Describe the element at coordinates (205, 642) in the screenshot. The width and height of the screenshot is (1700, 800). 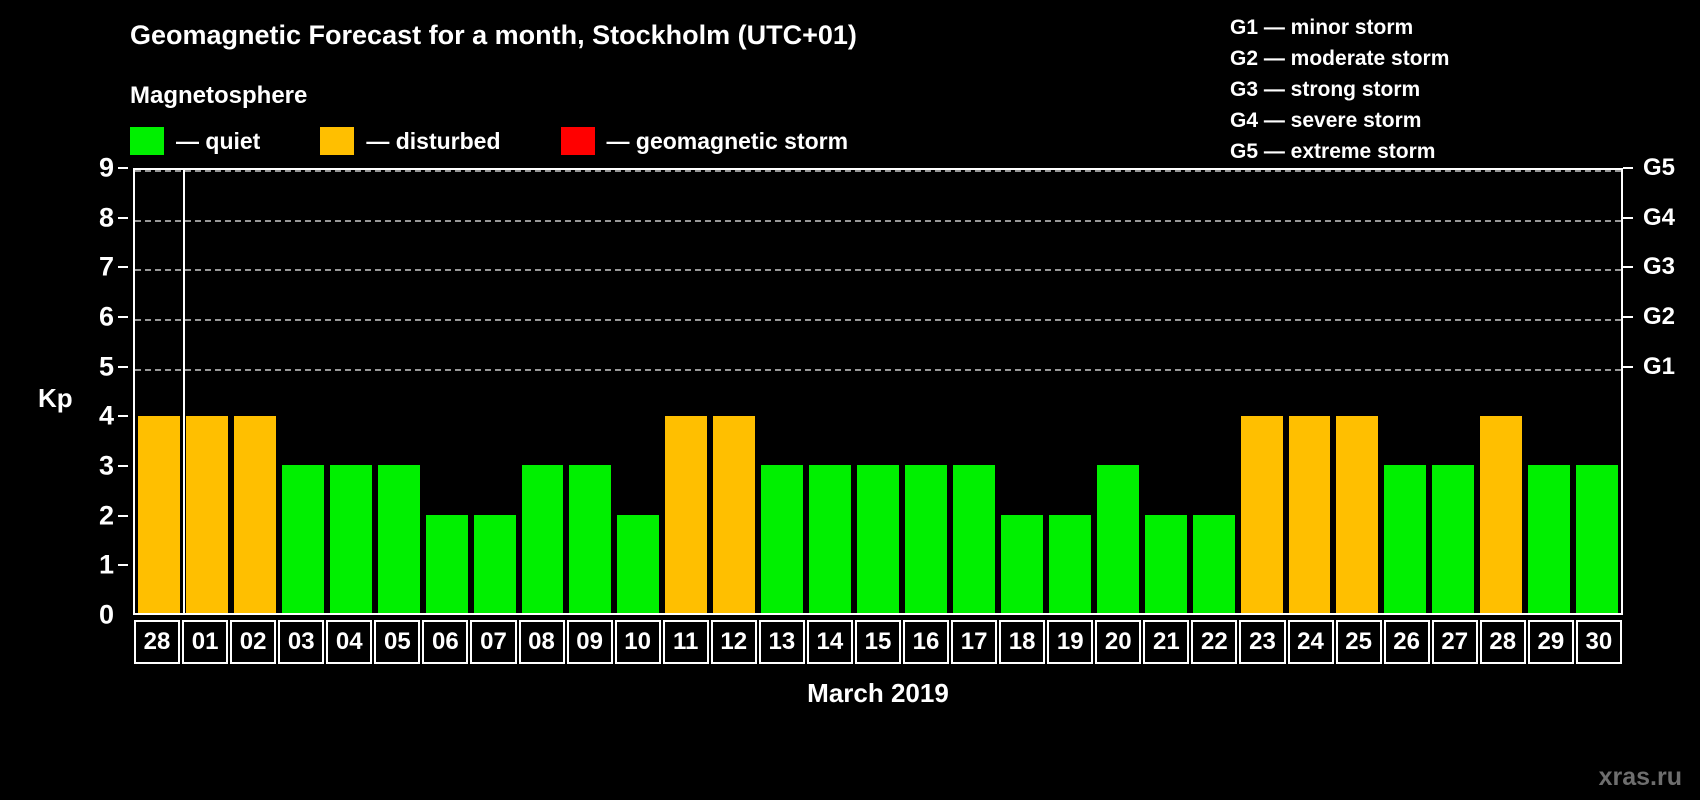
I see `date-label-1: 01` at that location.